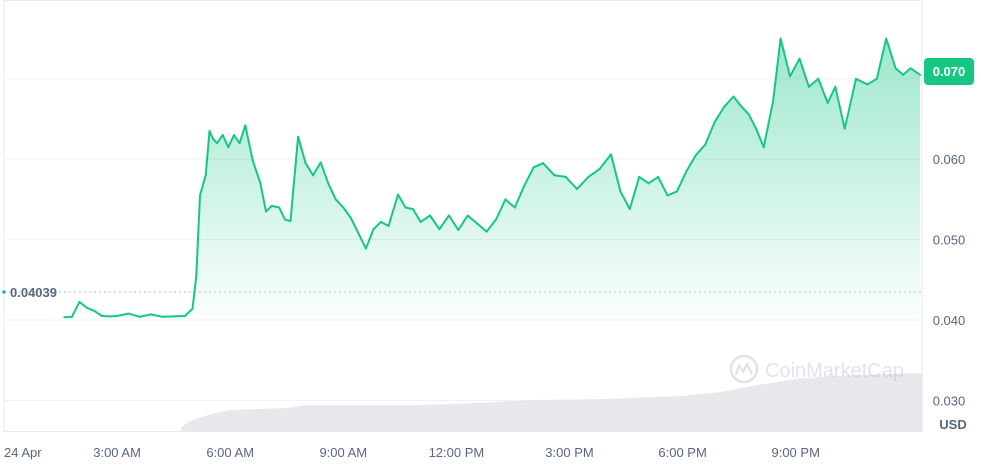  Describe the element at coordinates (569, 452) in the screenshot. I see `x-tick-label: 3:00 PM` at that location.